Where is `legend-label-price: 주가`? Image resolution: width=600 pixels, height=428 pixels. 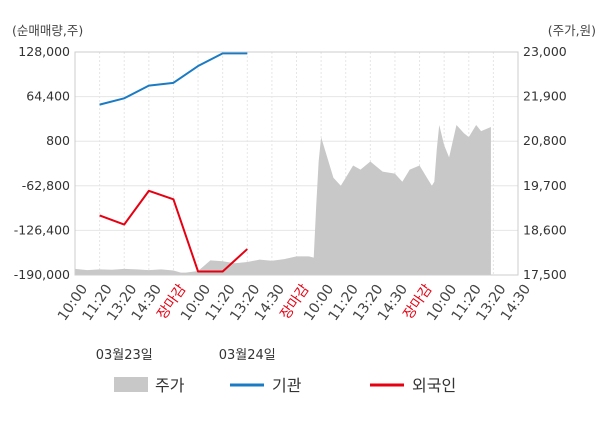
legend-label-price: 주가 is located at coordinates (170, 385).